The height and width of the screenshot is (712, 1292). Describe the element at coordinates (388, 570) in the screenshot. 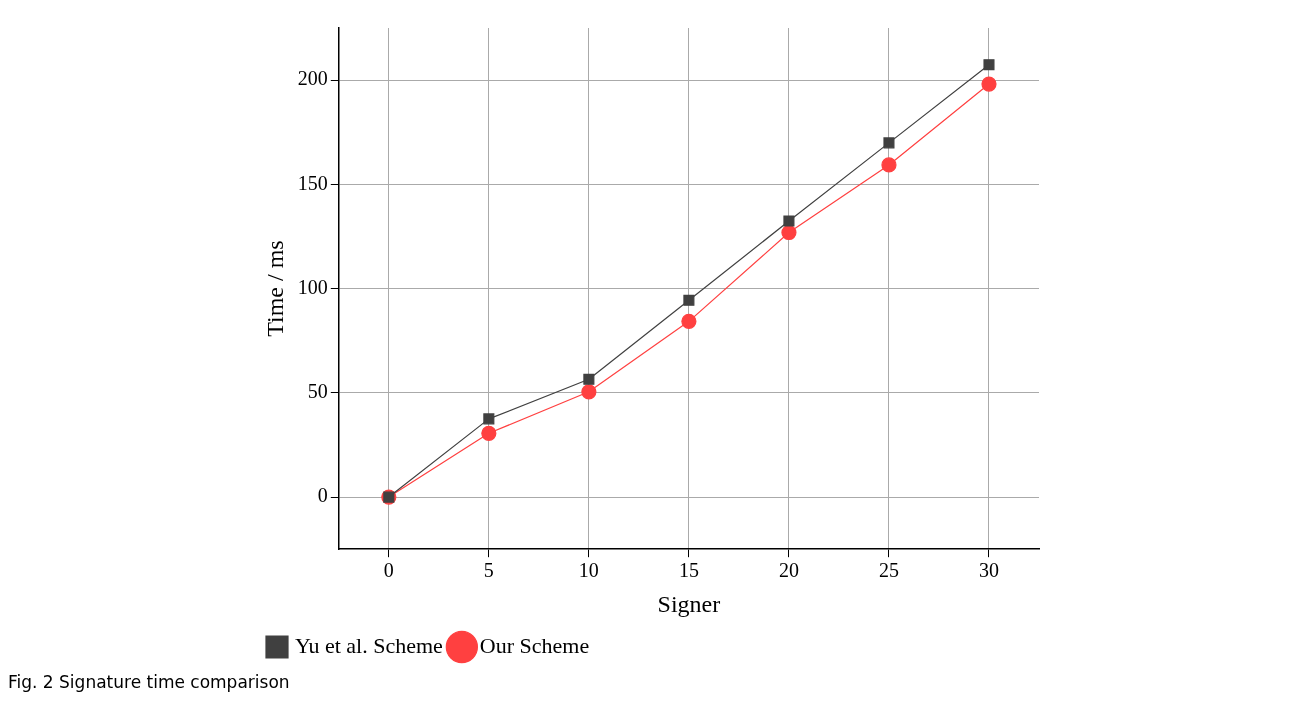

I see `x-tick-label: 0` at that location.